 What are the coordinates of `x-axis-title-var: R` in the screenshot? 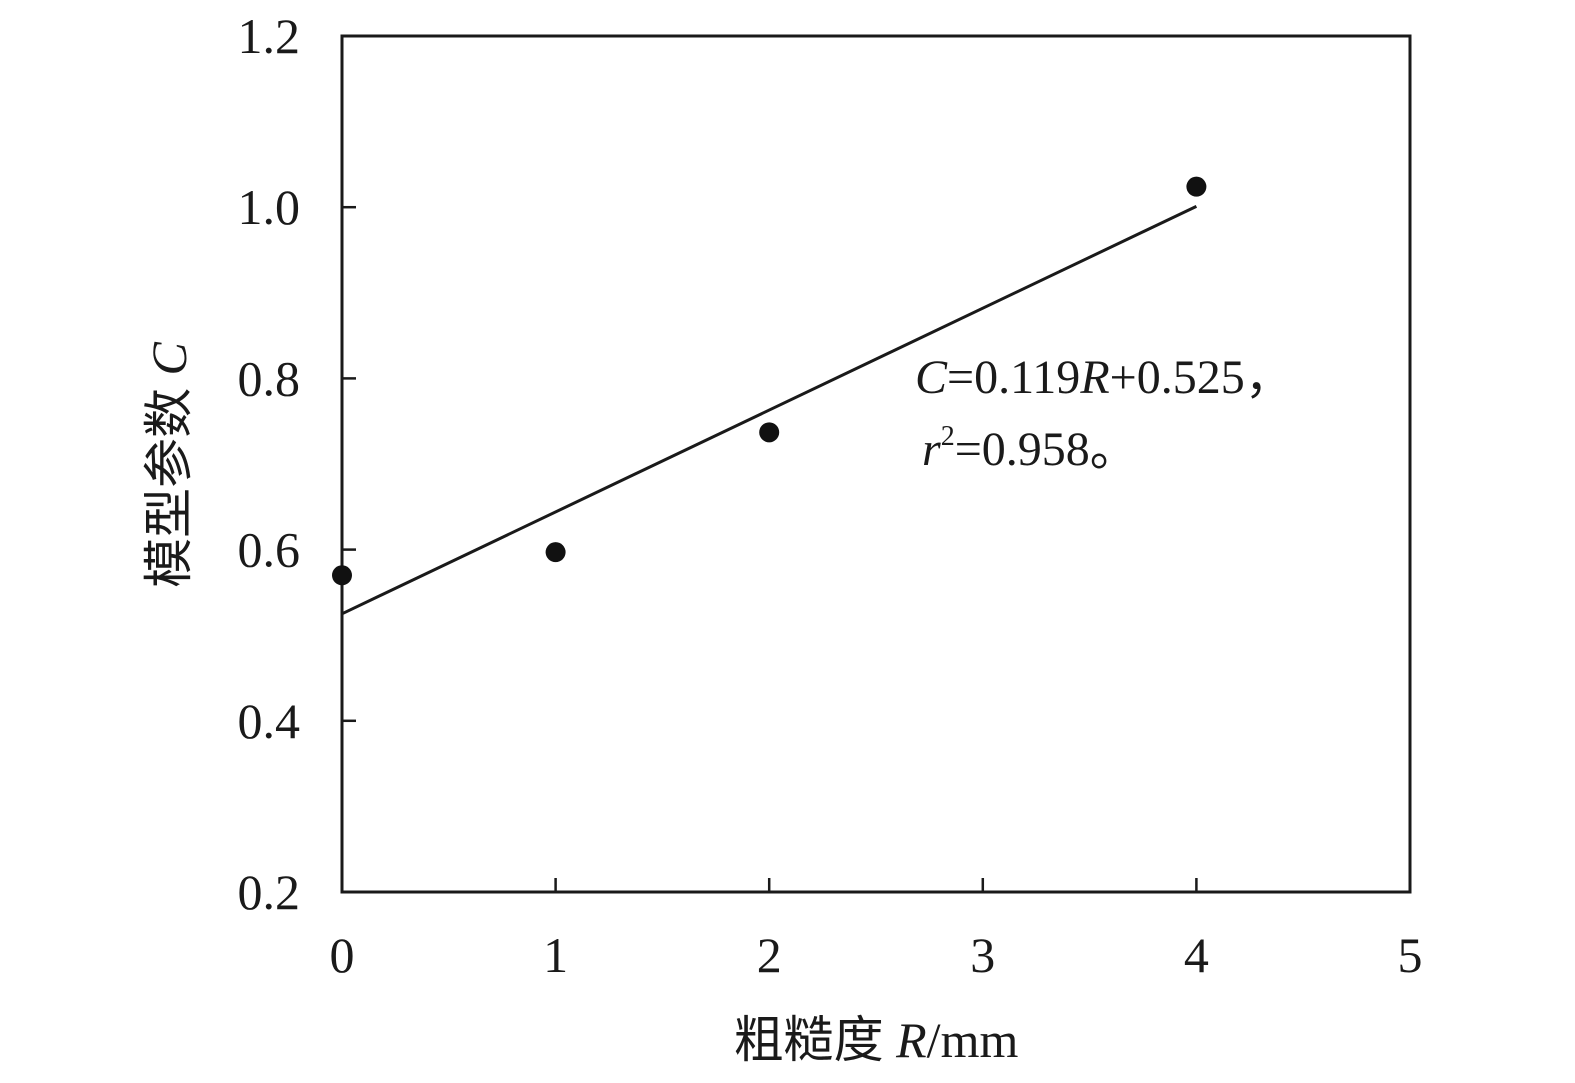 It's located at (911, 1040).